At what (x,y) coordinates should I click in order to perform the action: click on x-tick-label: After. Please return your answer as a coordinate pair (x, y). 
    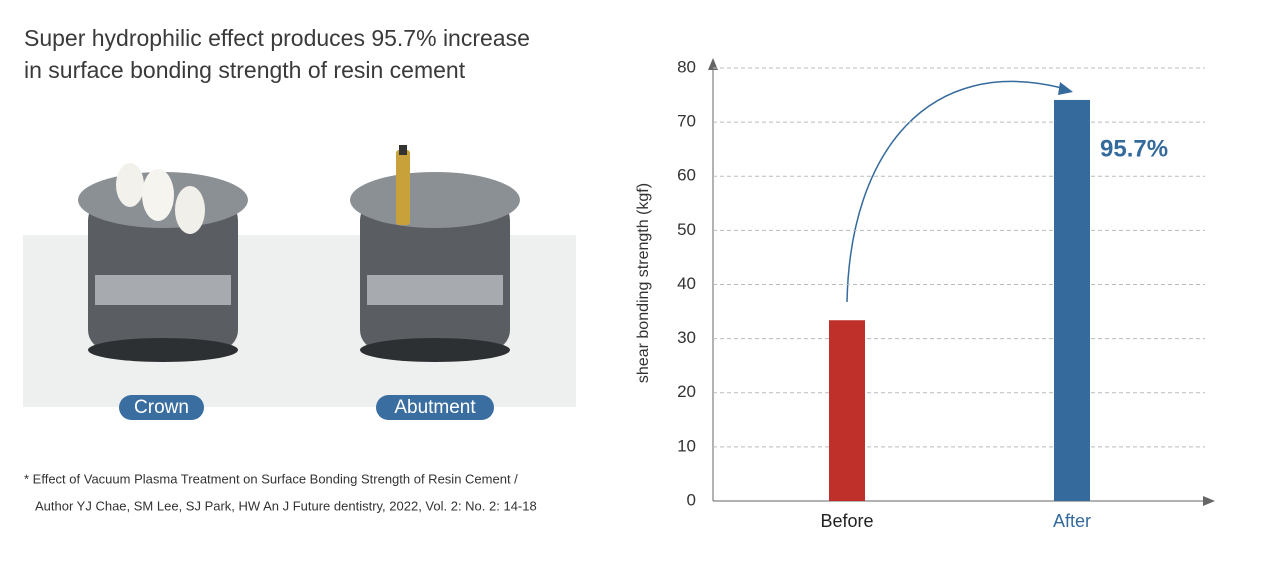
    Looking at the image, I should click on (1072, 521).